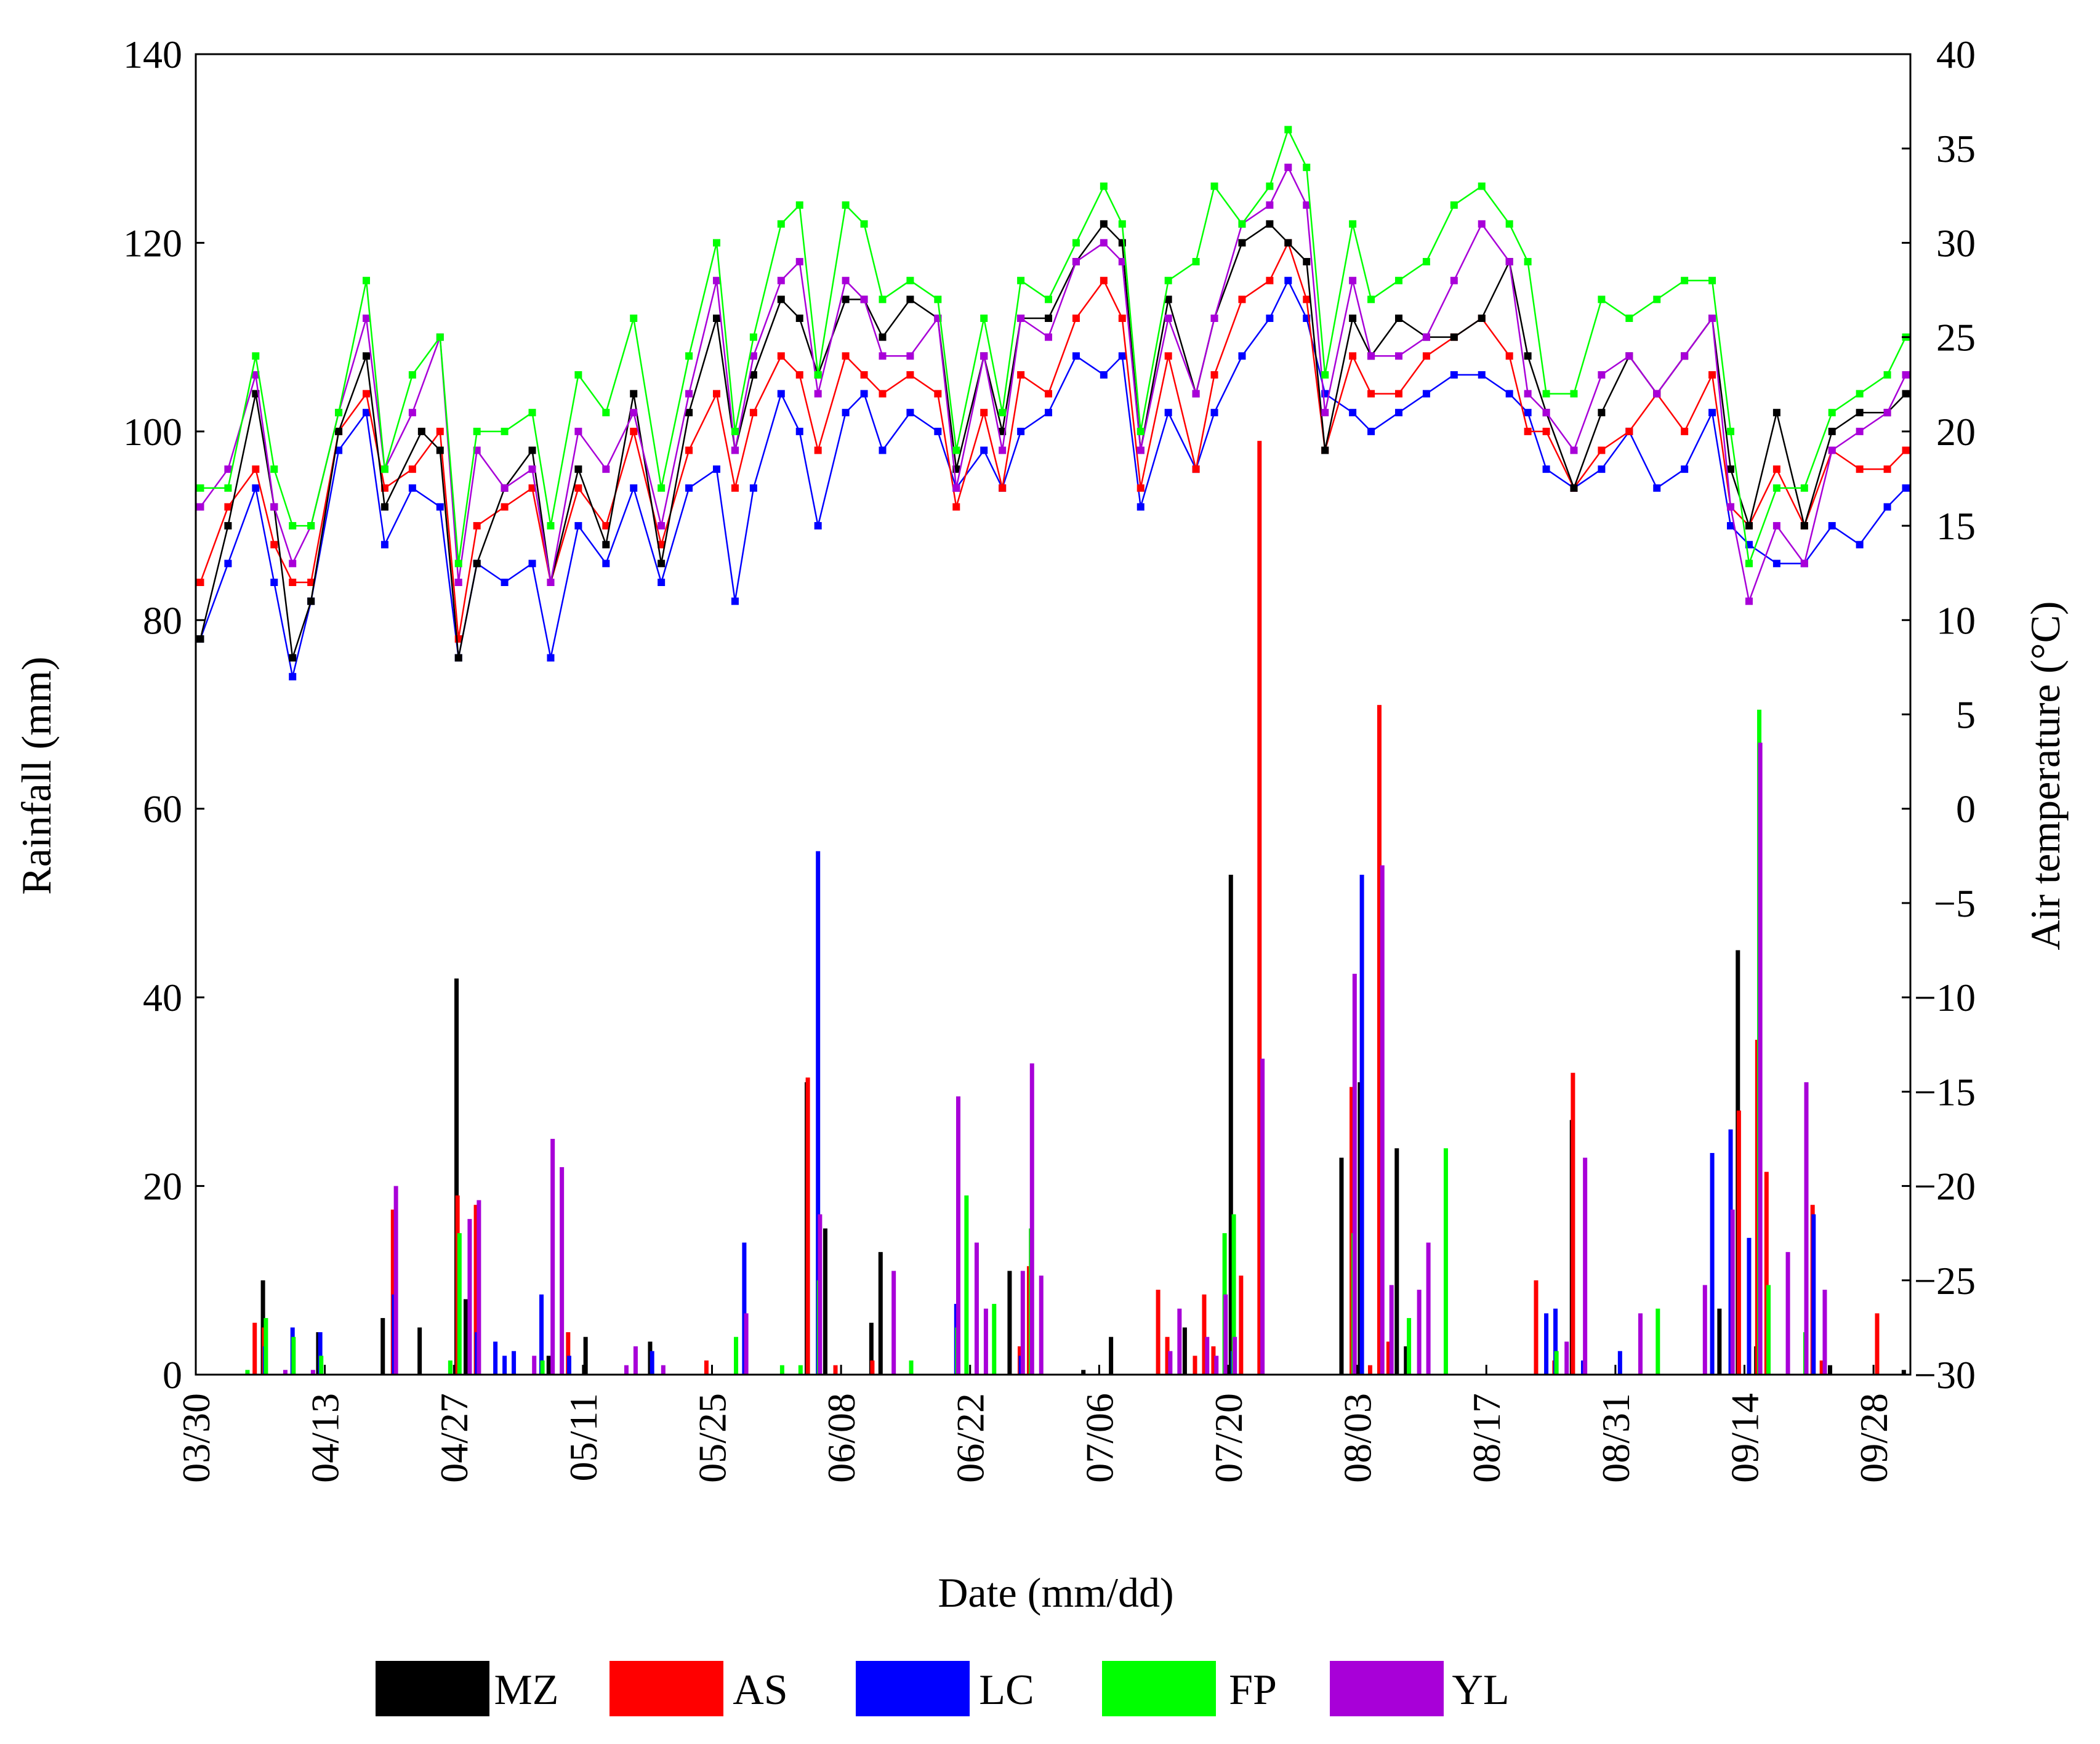  What do you see at coordinates (1253, 1690) in the screenshot?
I see `legend-label-fp: FP` at bounding box center [1253, 1690].